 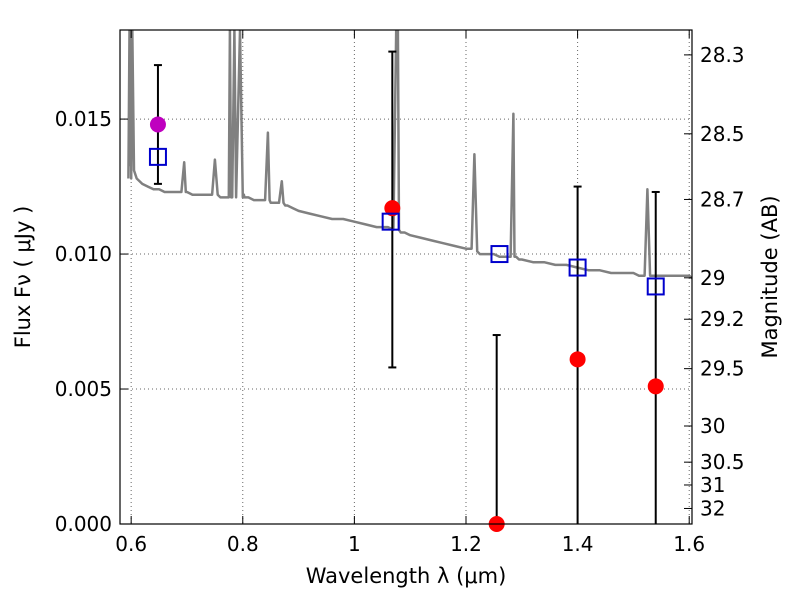 I want to click on y-tick-label: 0.015, so click(x=83, y=119).